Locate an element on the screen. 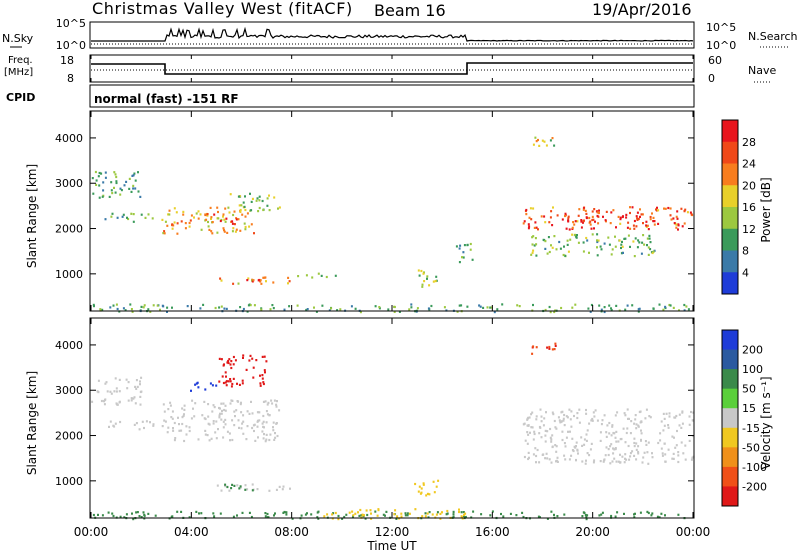  beam-label: Beam 16 is located at coordinates (410, 10).